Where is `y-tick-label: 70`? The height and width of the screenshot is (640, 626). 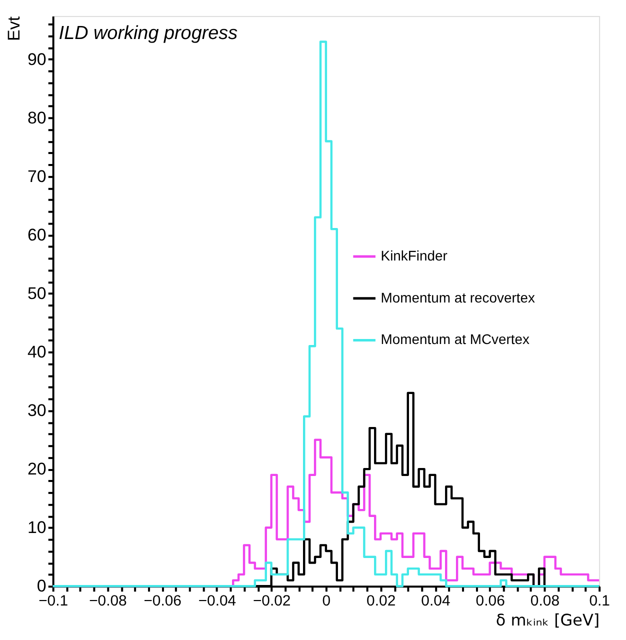 y-tick-label: 70 is located at coordinates (37, 176).